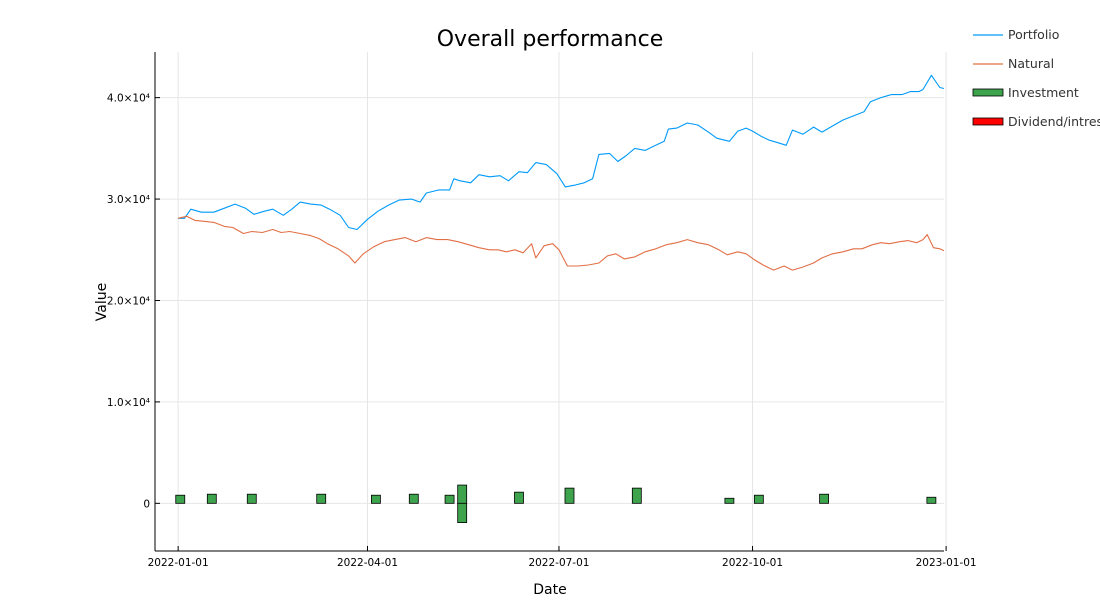 This screenshot has height=600, width=1100. What do you see at coordinates (946, 563) in the screenshot?
I see `x-tick-label: 2023-01-01` at bounding box center [946, 563].